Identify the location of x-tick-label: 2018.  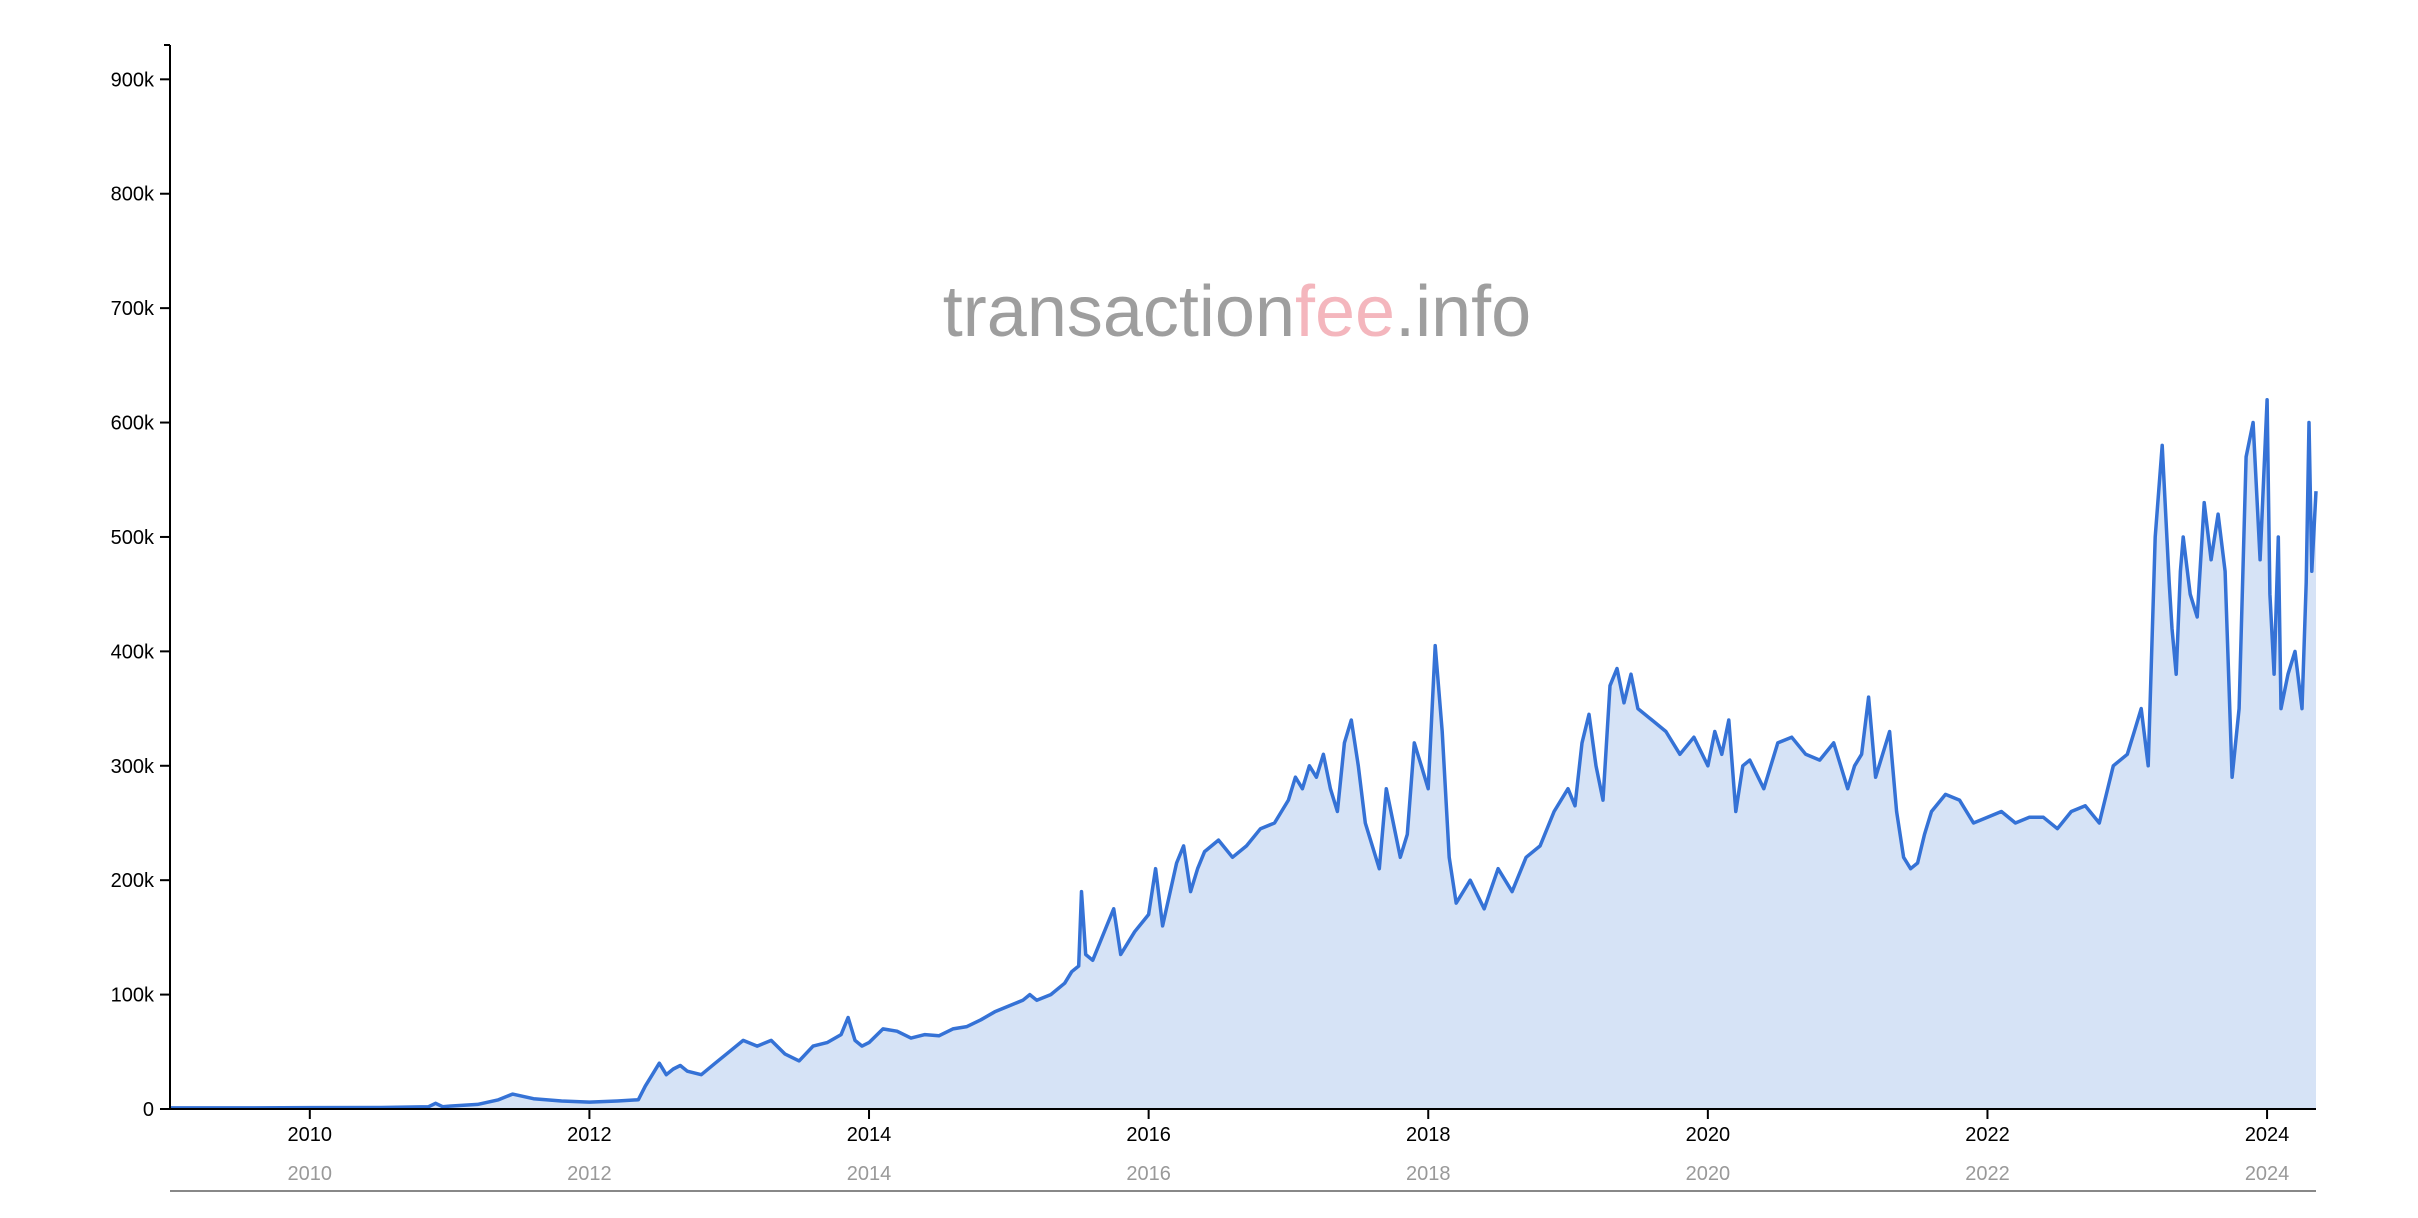
(1428, 1135).